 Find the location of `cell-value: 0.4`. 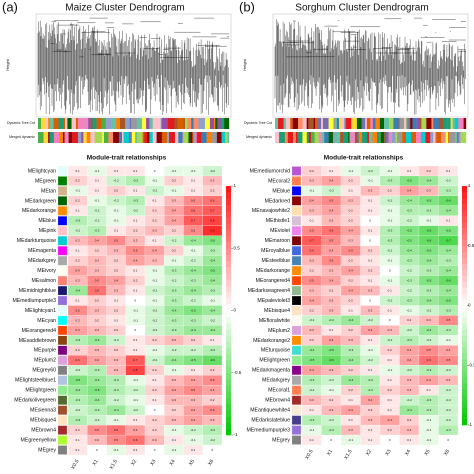

cell-value: 0.4 is located at coordinates (409, 191).